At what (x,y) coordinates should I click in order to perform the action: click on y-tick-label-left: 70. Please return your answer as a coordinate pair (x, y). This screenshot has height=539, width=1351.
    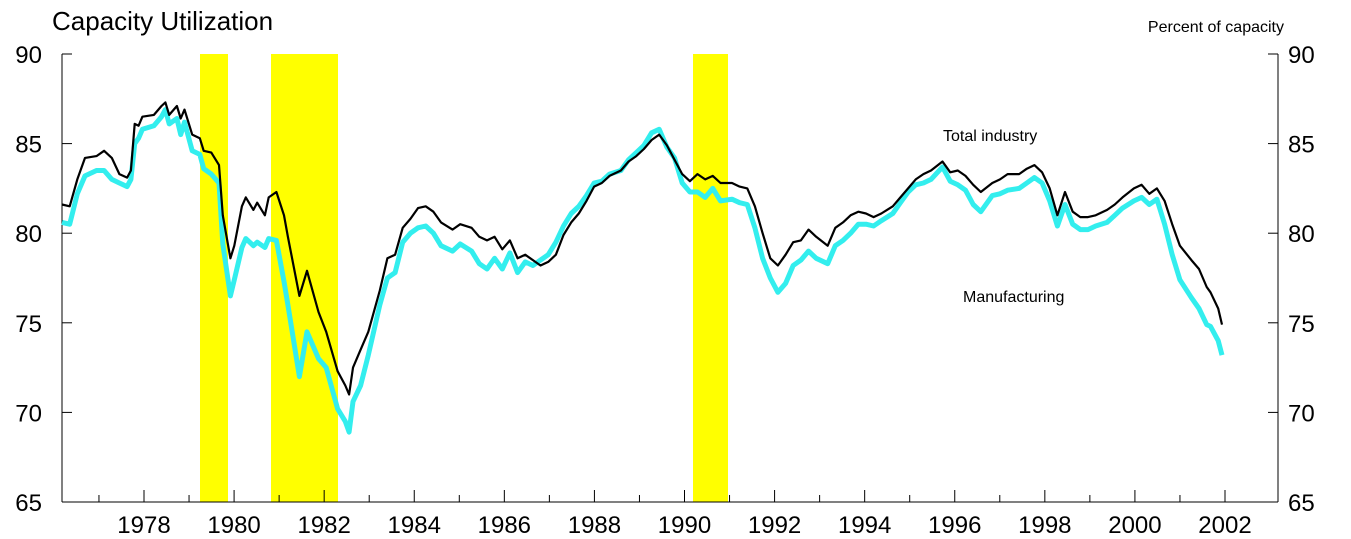
    Looking at the image, I should click on (28, 413).